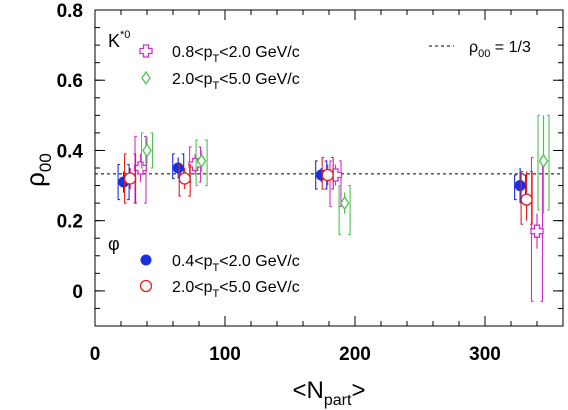 The width and height of the screenshot is (568, 410). What do you see at coordinates (329, 393) in the screenshot?
I see `x-axis-label: <Npart>` at bounding box center [329, 393].